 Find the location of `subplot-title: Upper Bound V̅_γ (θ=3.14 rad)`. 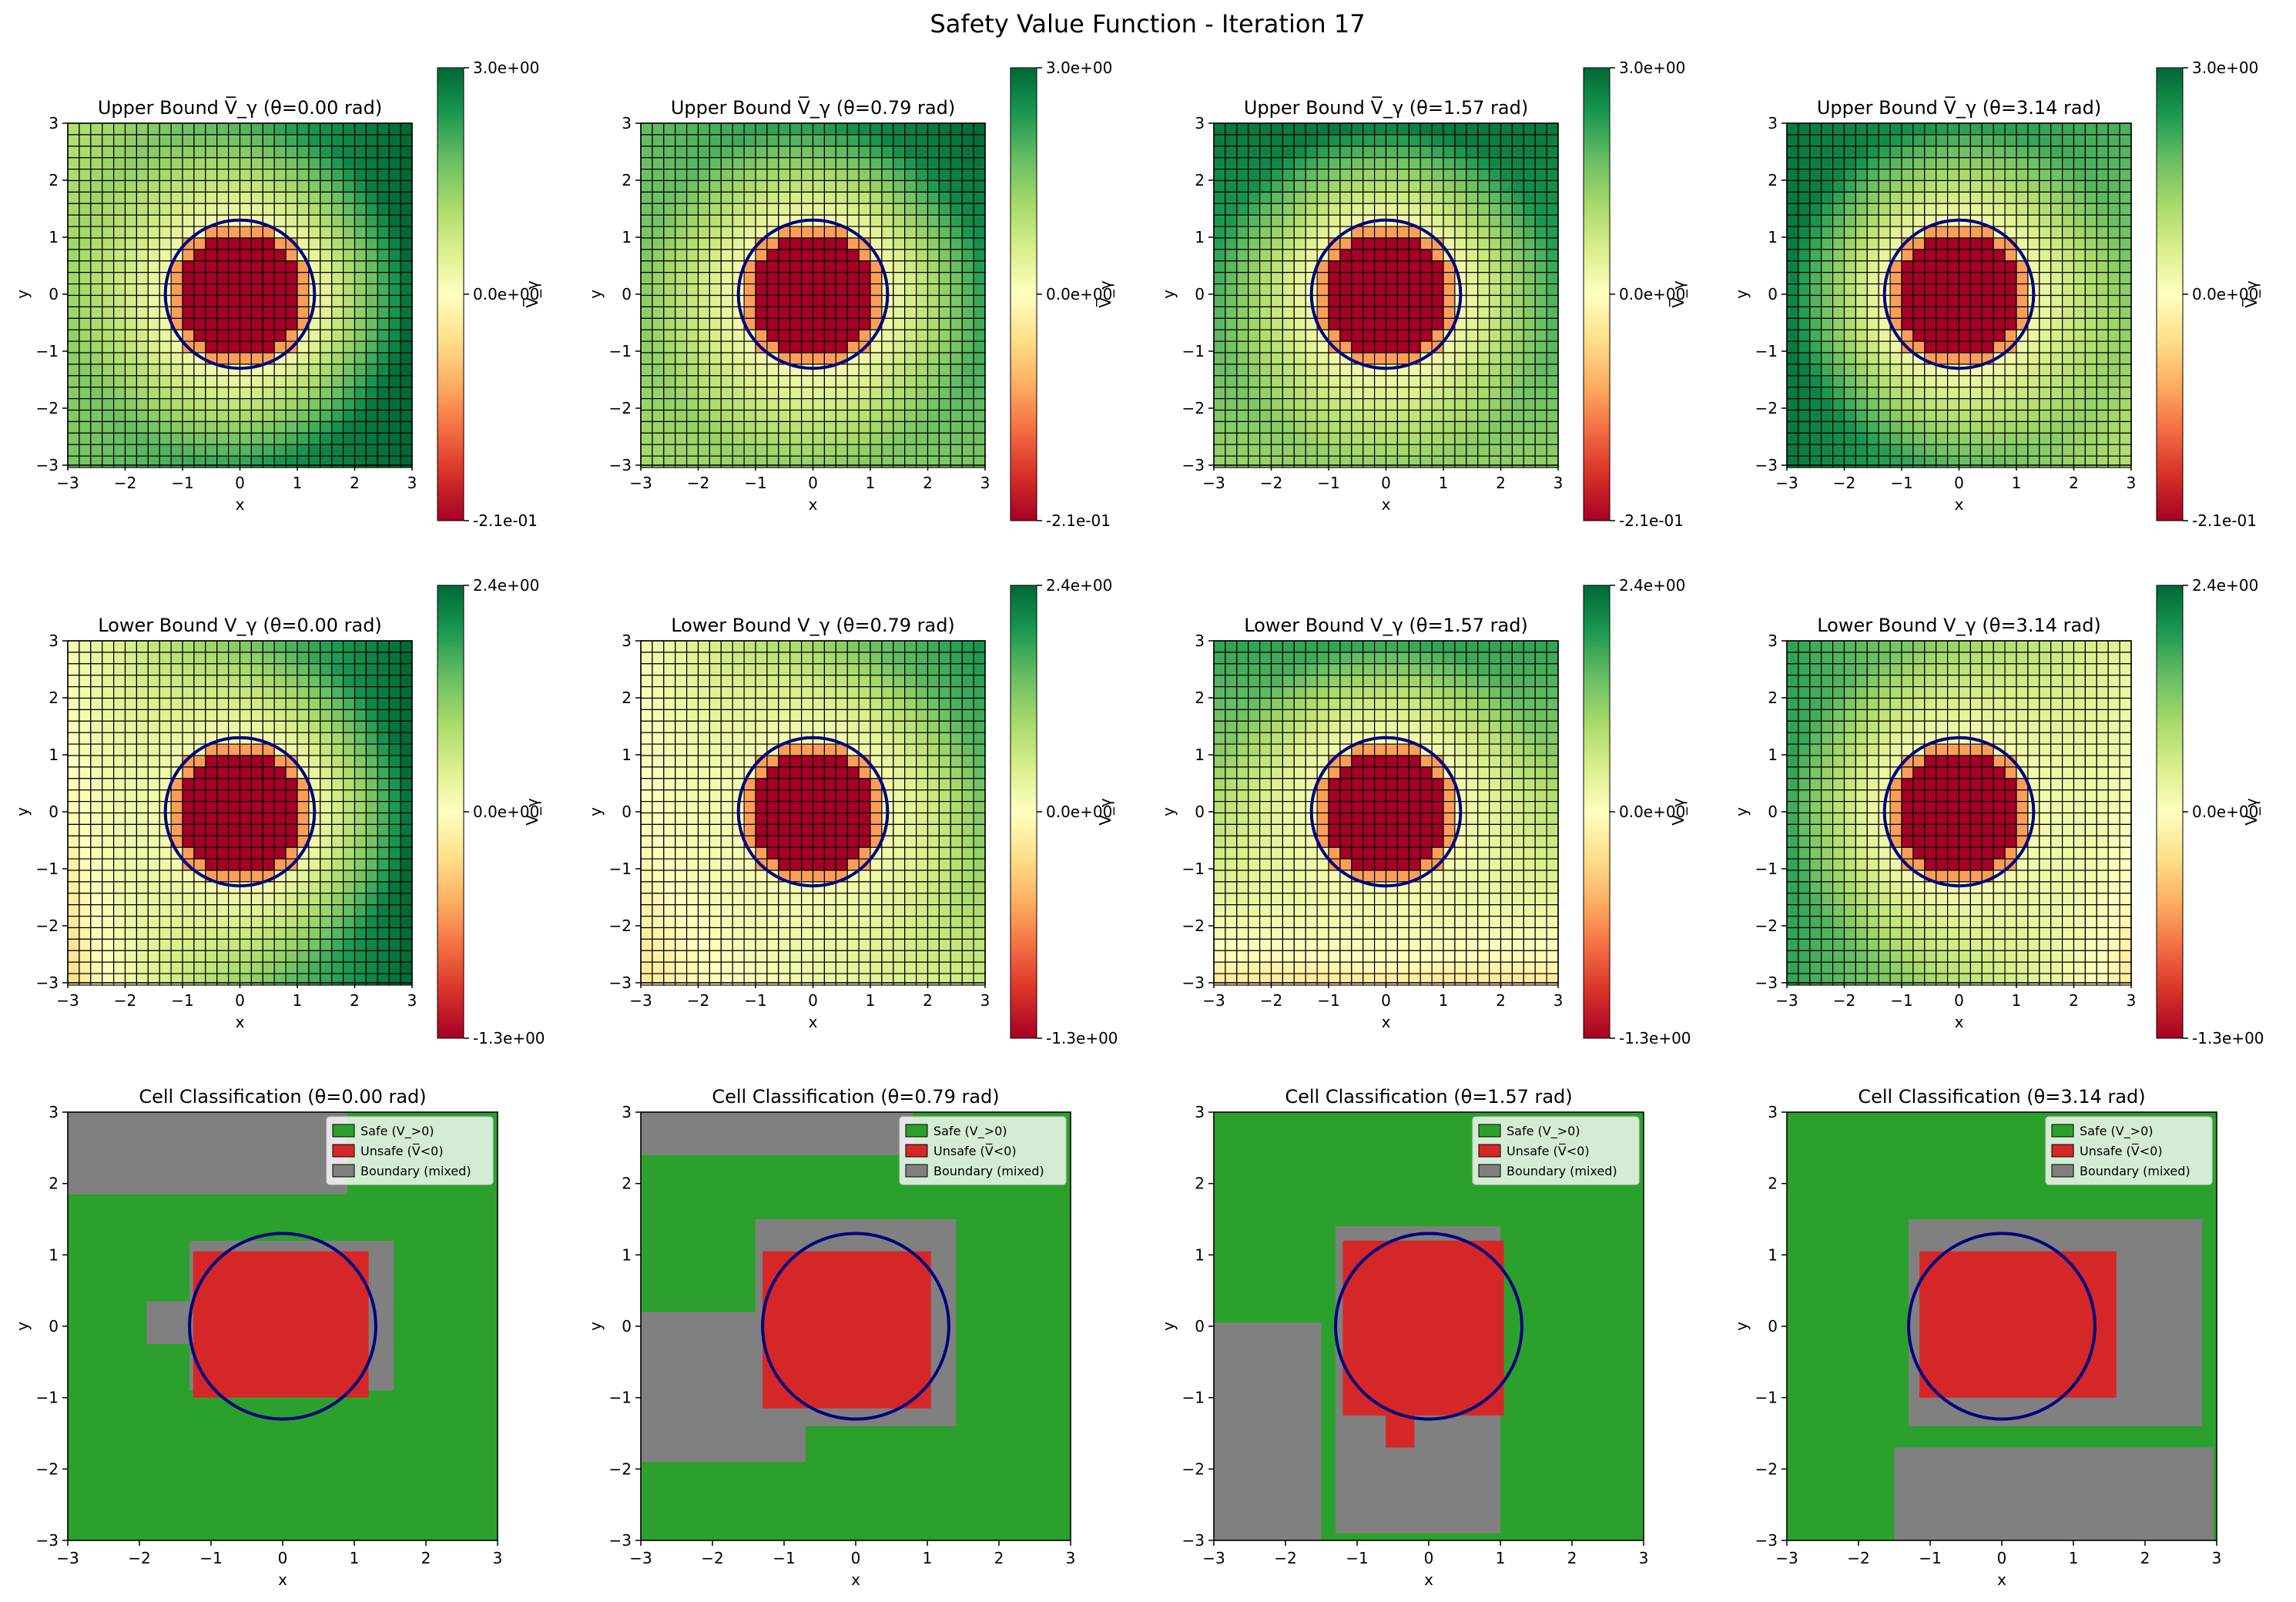

subplot-title: Upper Bound V̅_γ (θ=3.14 rad) is located at coordinates (1959, 108).